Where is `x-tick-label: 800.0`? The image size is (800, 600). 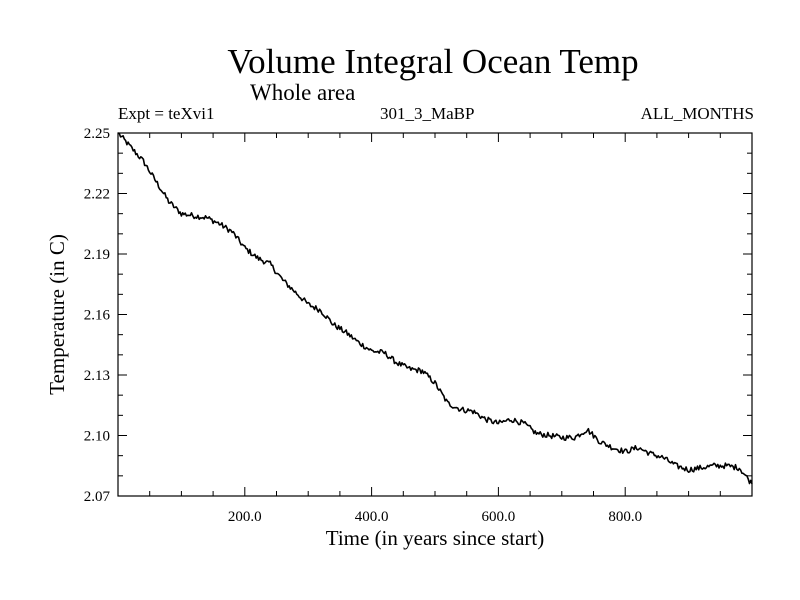
x-tick-label: 800.0 is located at coordinates (625, 517).